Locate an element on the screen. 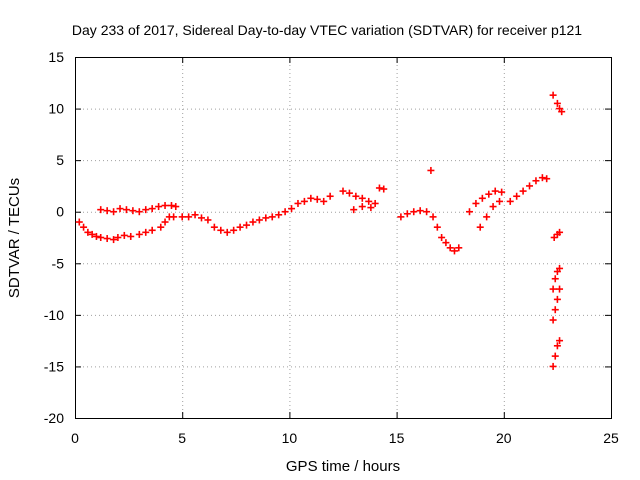 This screenshot has height=480, width=640. y-axis-title: SDTVAR / TECUs is located at coordinates (14, 238).